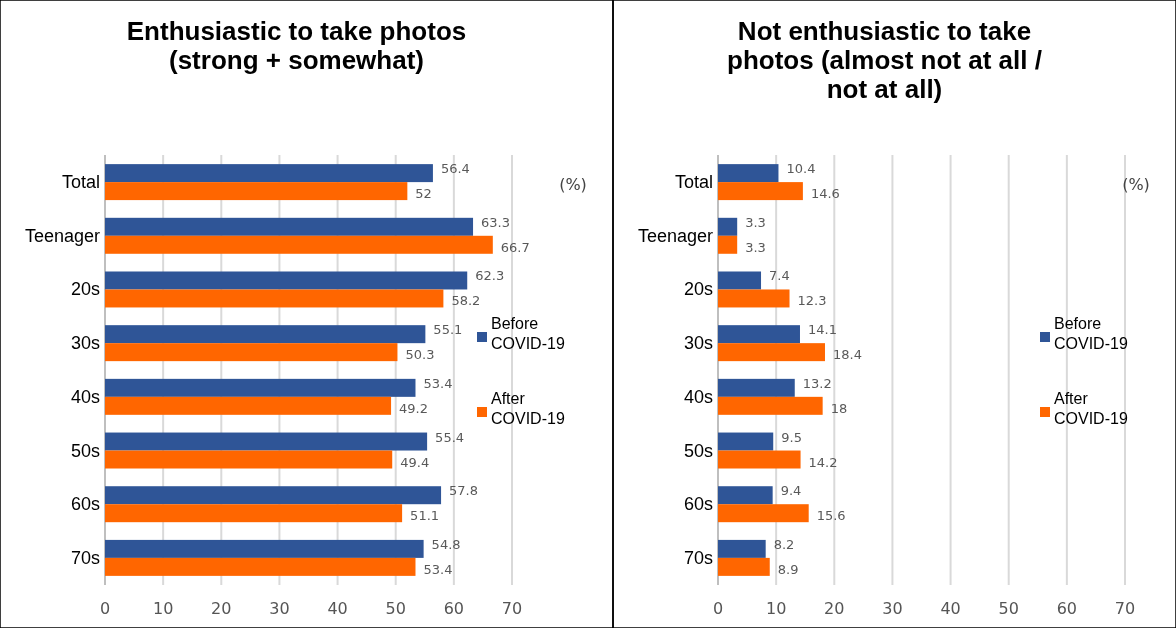  Describe the element at coordinates (839, 408) in the screenshot. I see `data-label: 18` at that location.